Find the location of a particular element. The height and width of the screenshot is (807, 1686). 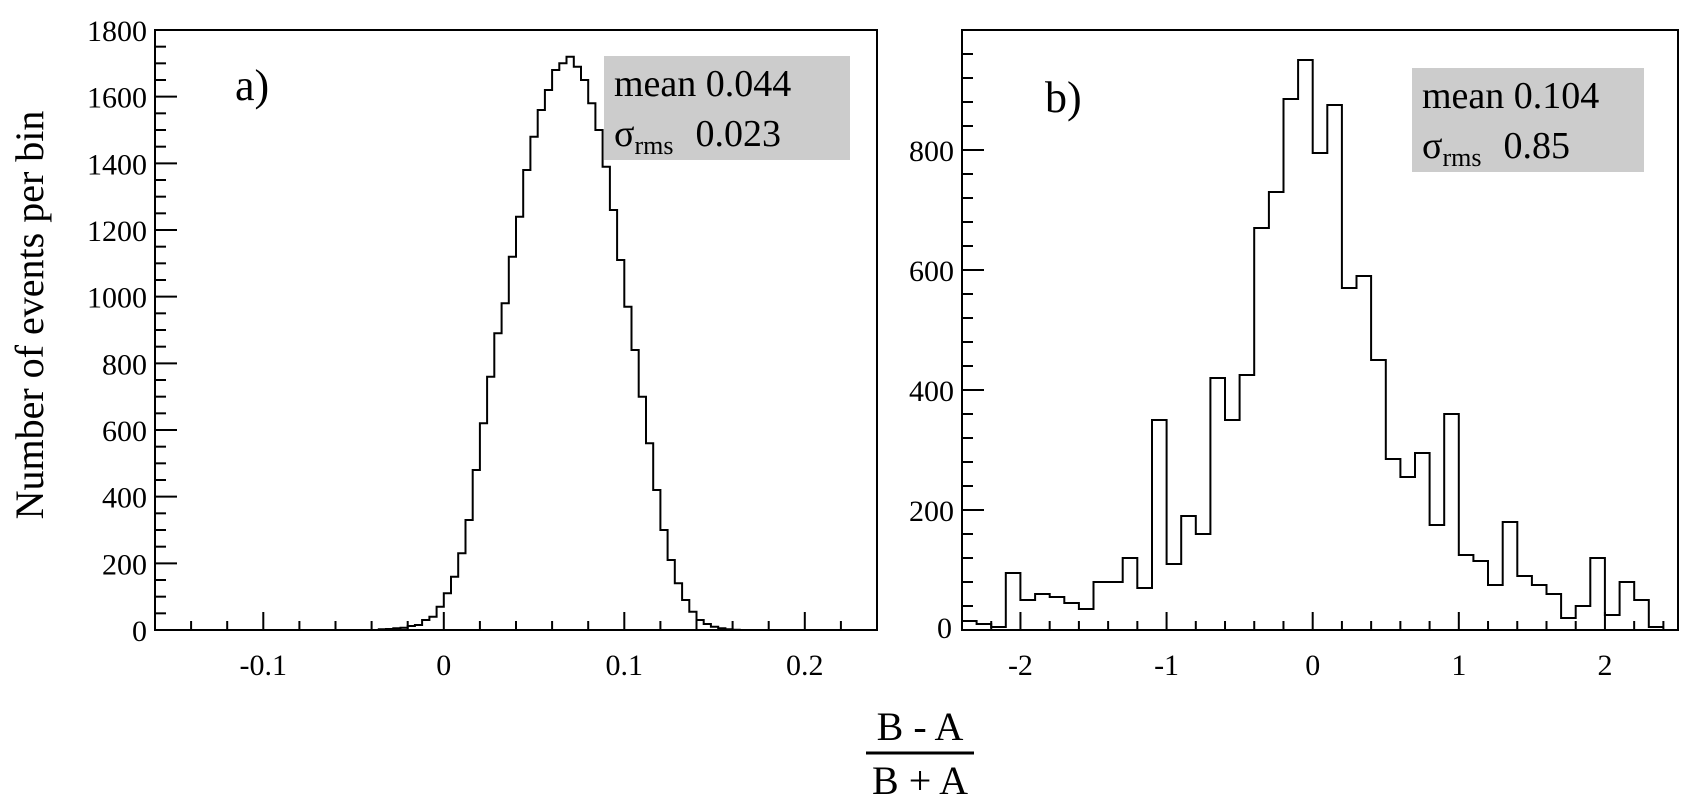

x-tick-label: 2 is located at coordinates (1604, 665).